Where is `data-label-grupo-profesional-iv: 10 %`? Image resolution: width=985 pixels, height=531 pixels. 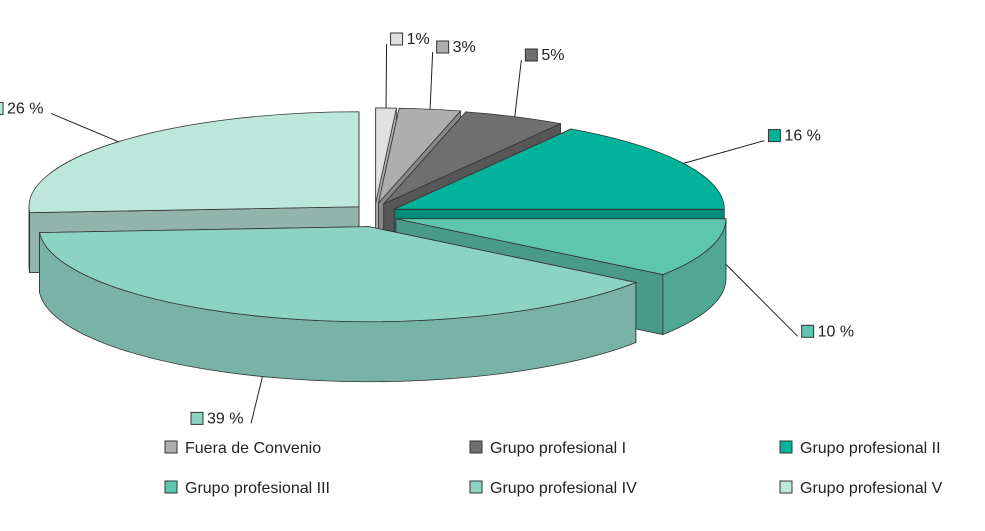 data-label-grupo-profesional-iv: 10 % is located at coordinates (827, 331).